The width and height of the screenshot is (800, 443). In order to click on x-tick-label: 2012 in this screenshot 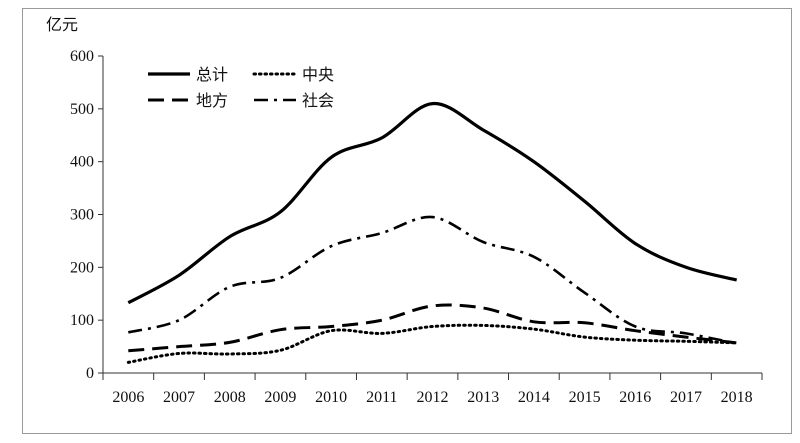, I will do `click(433, 397)`.